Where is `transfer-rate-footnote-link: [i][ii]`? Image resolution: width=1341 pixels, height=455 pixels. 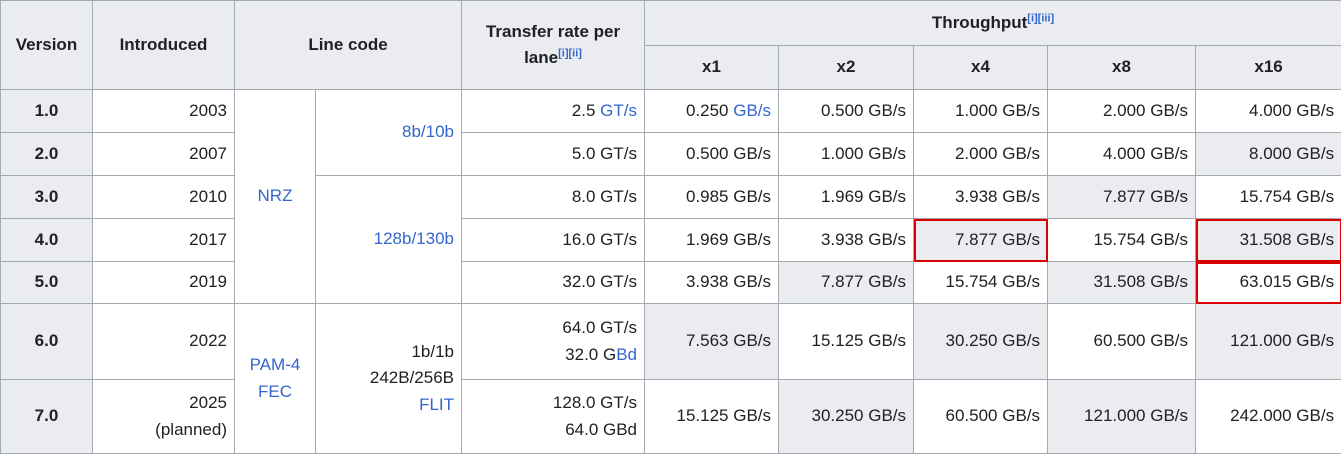 transfer-rate-footnote-link: [i][ii] is located at coordinates (570, 53).